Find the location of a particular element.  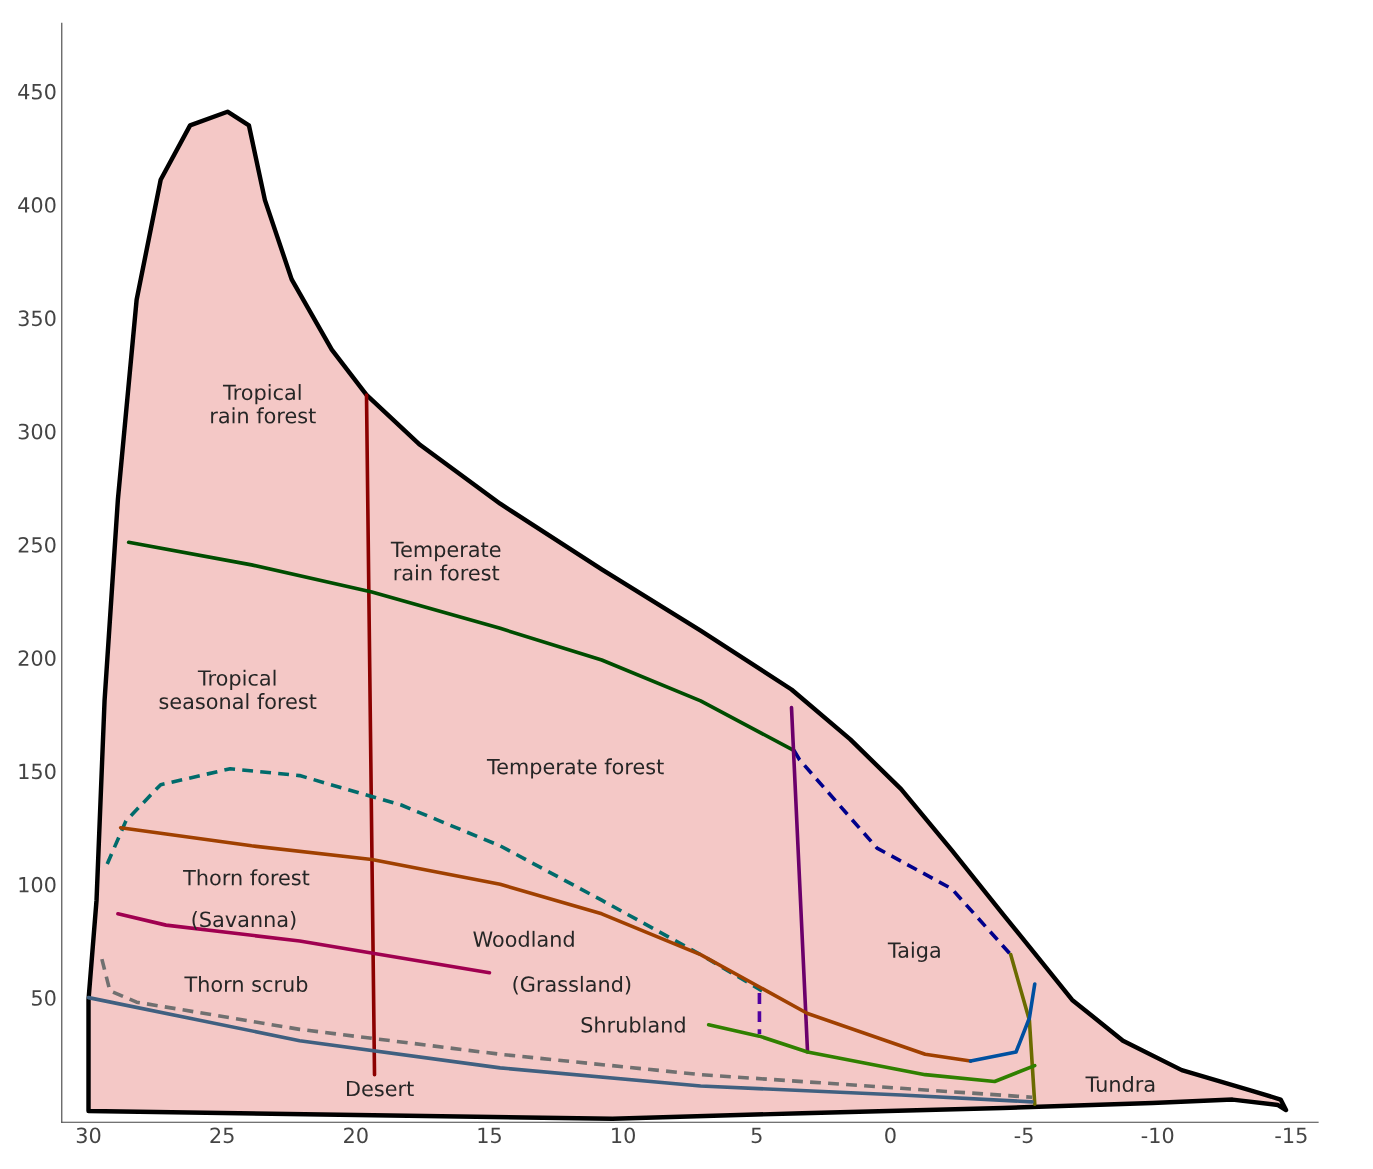

annotation: Temperate rain forest is located at coordinates (445, 561).